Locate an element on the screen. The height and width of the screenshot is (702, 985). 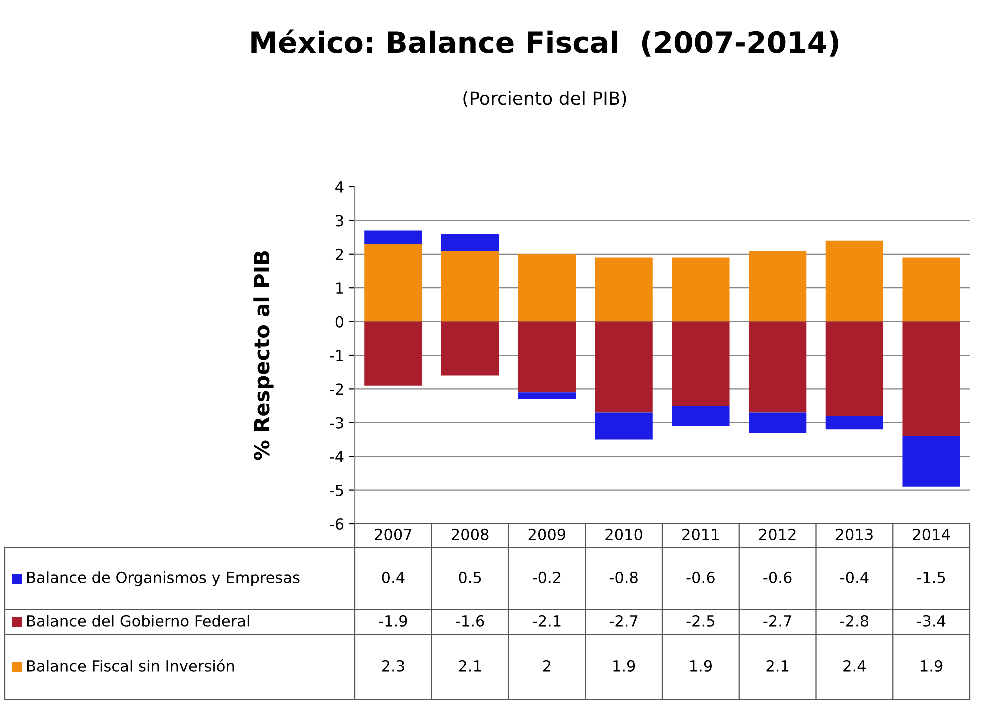
x-tick-label: 2010 is located at coordinates (624, 534).